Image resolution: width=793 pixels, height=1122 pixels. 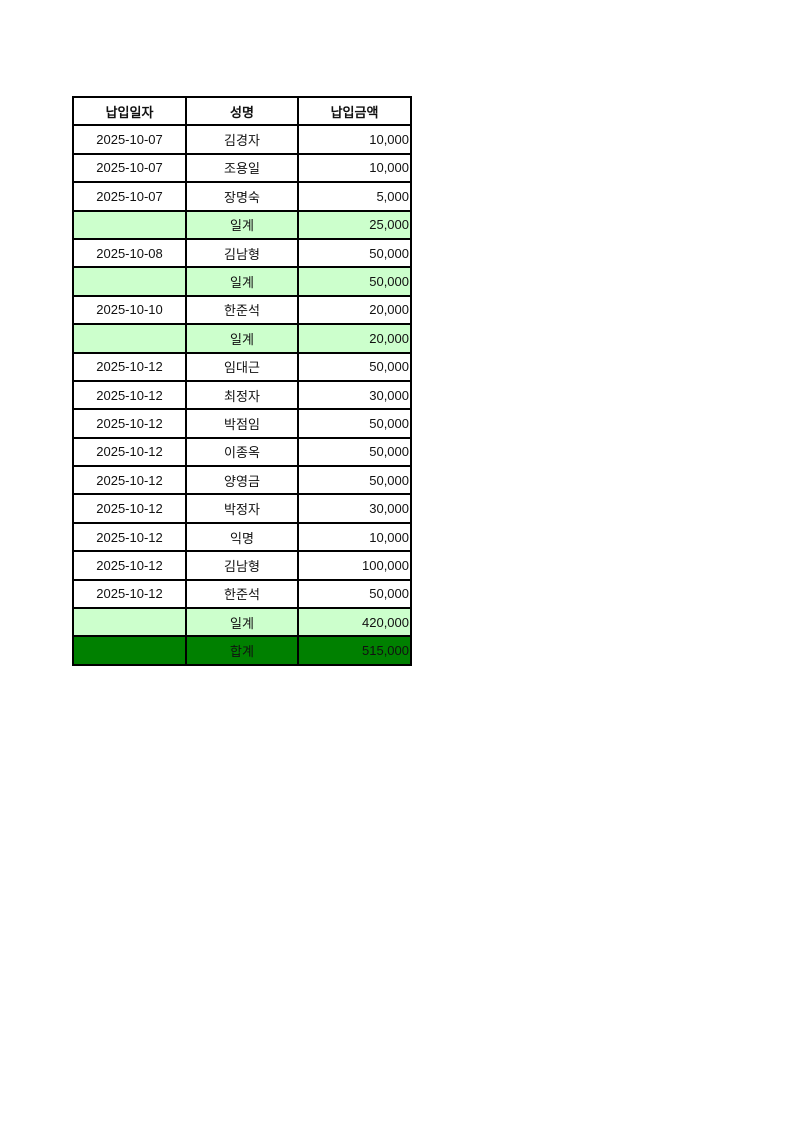 I want to click on name-cell: 임대근, so click(x=242, y=366).